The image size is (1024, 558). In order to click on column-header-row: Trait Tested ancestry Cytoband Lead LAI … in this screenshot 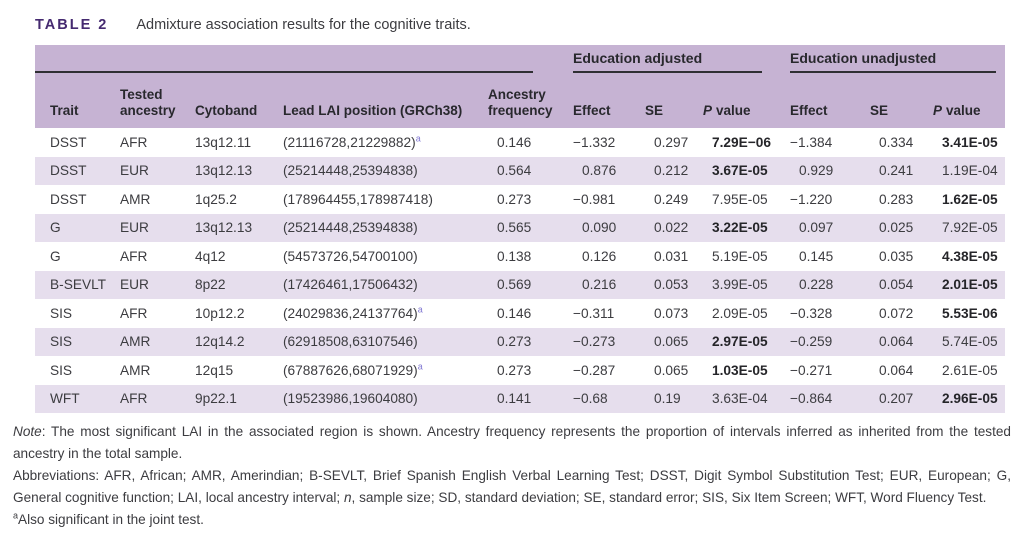, I will do `click(520, 101)`.